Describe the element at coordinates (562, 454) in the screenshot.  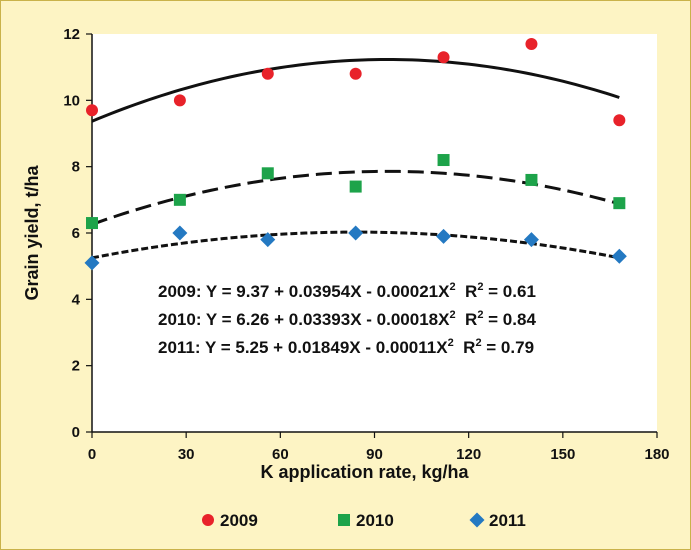
I see `x-tick-label: 150` at that location.